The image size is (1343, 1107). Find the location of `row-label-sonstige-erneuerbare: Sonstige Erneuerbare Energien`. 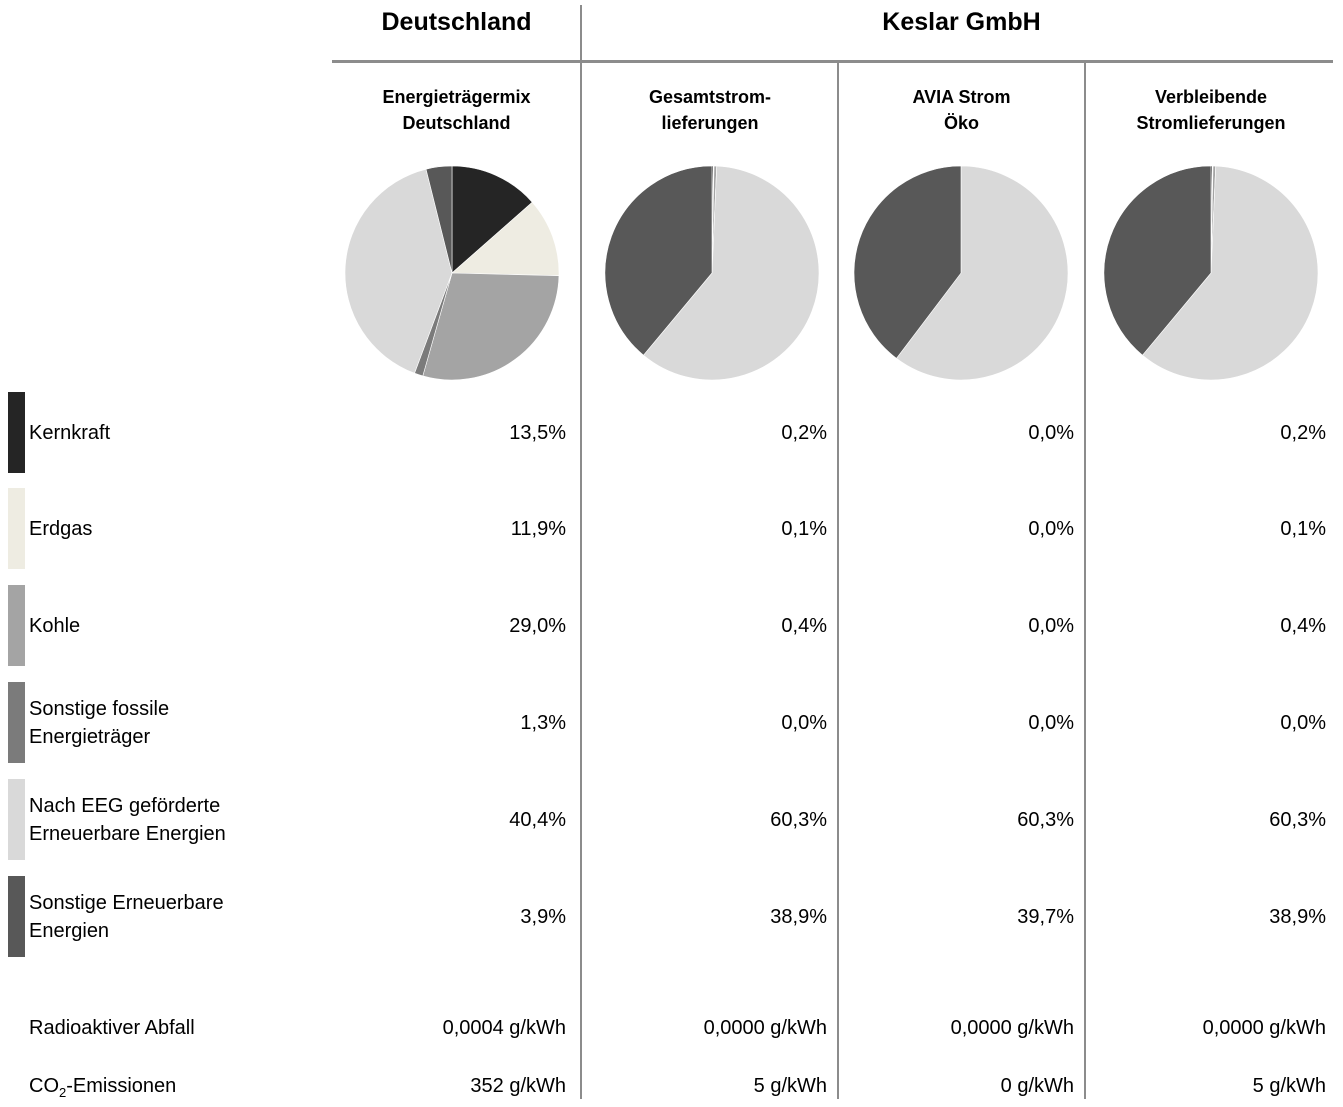

row-label-sonstige-erneuerbare: Sonstige Erneuerbare Energien is located at coordinates (126, 917).